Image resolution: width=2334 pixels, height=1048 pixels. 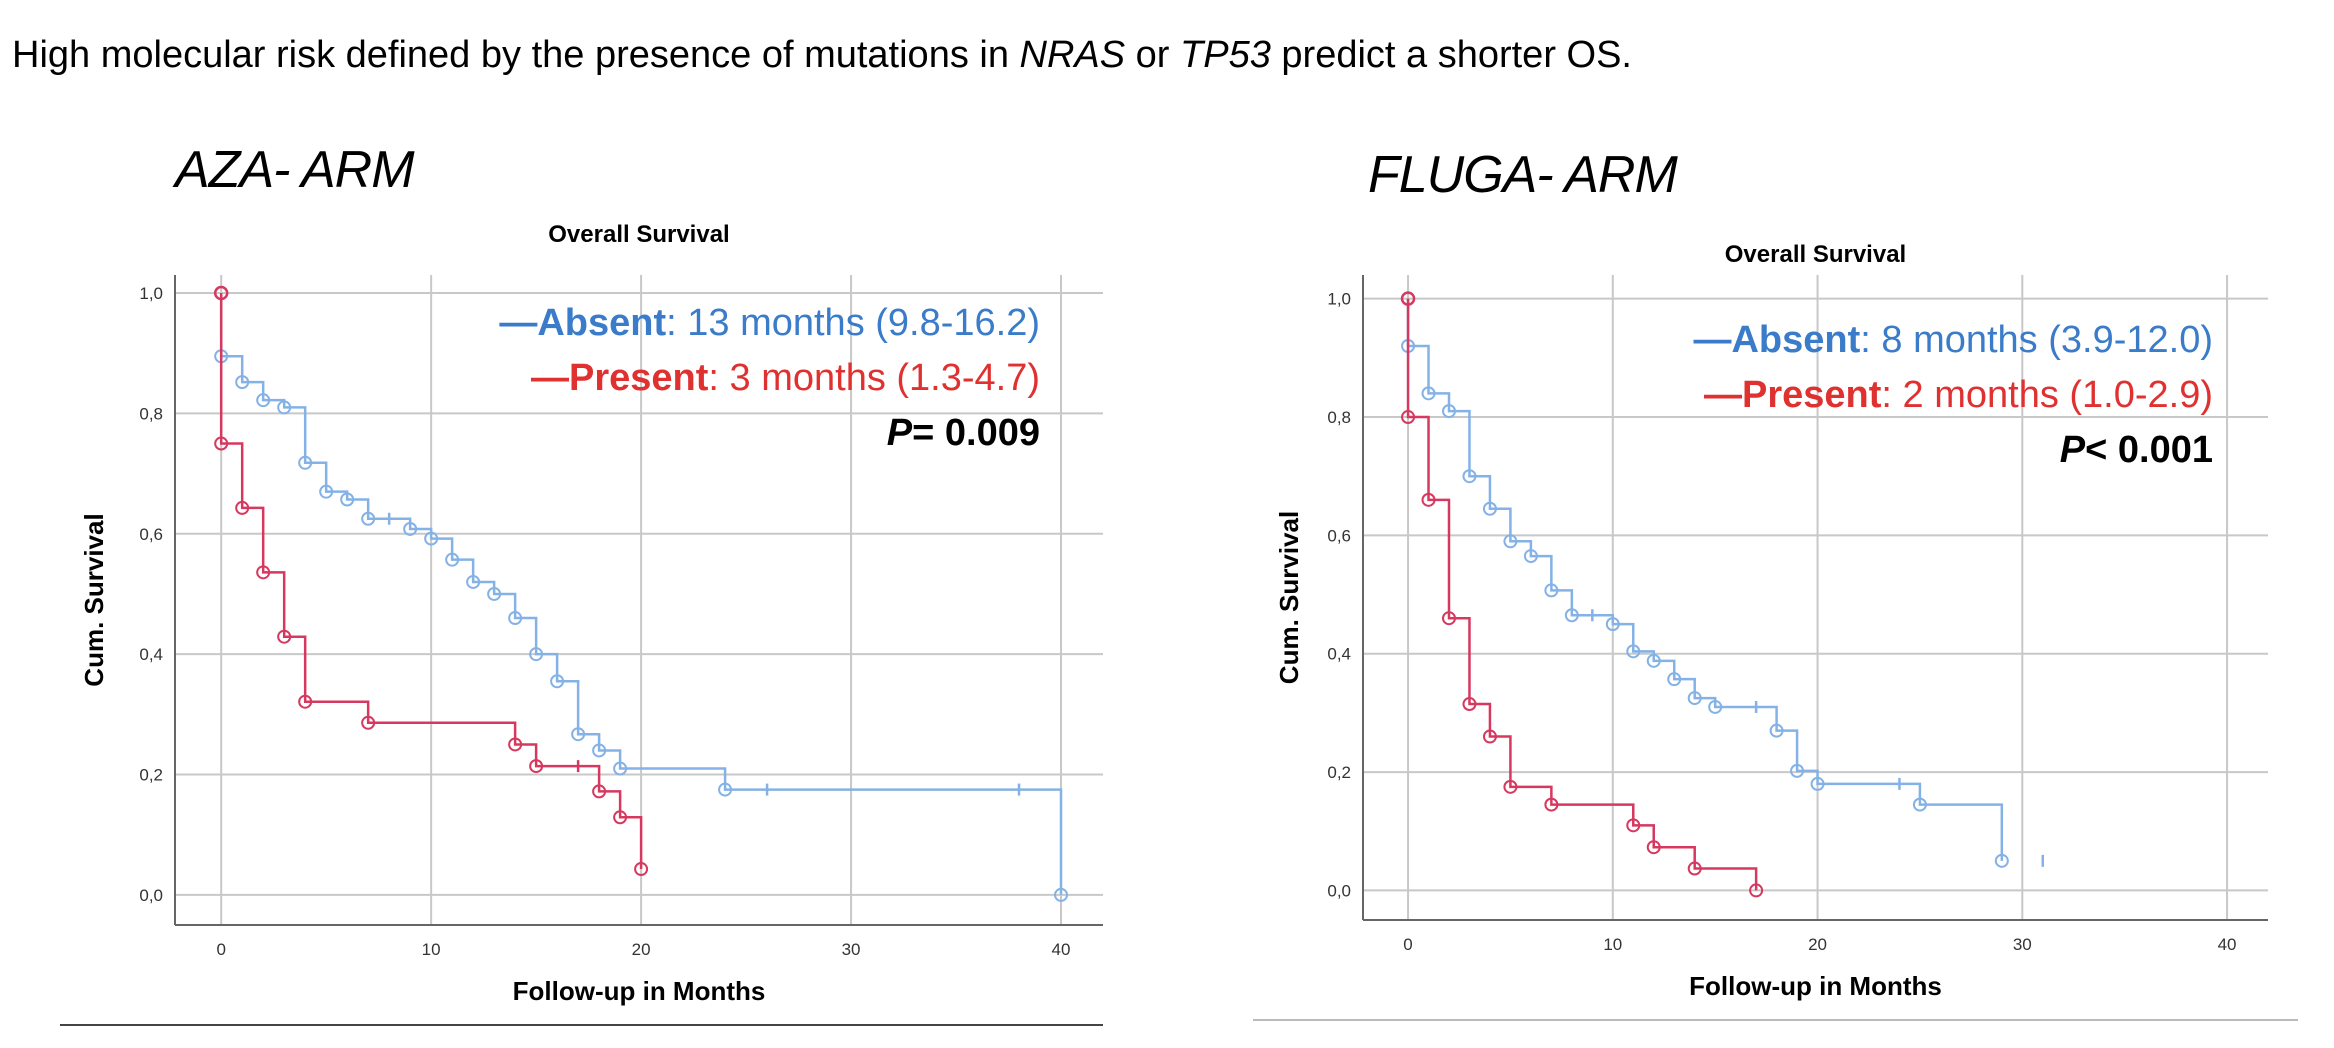 I want to click on aza-legend-absent-name: —Absent, so click(x=582, y=323).